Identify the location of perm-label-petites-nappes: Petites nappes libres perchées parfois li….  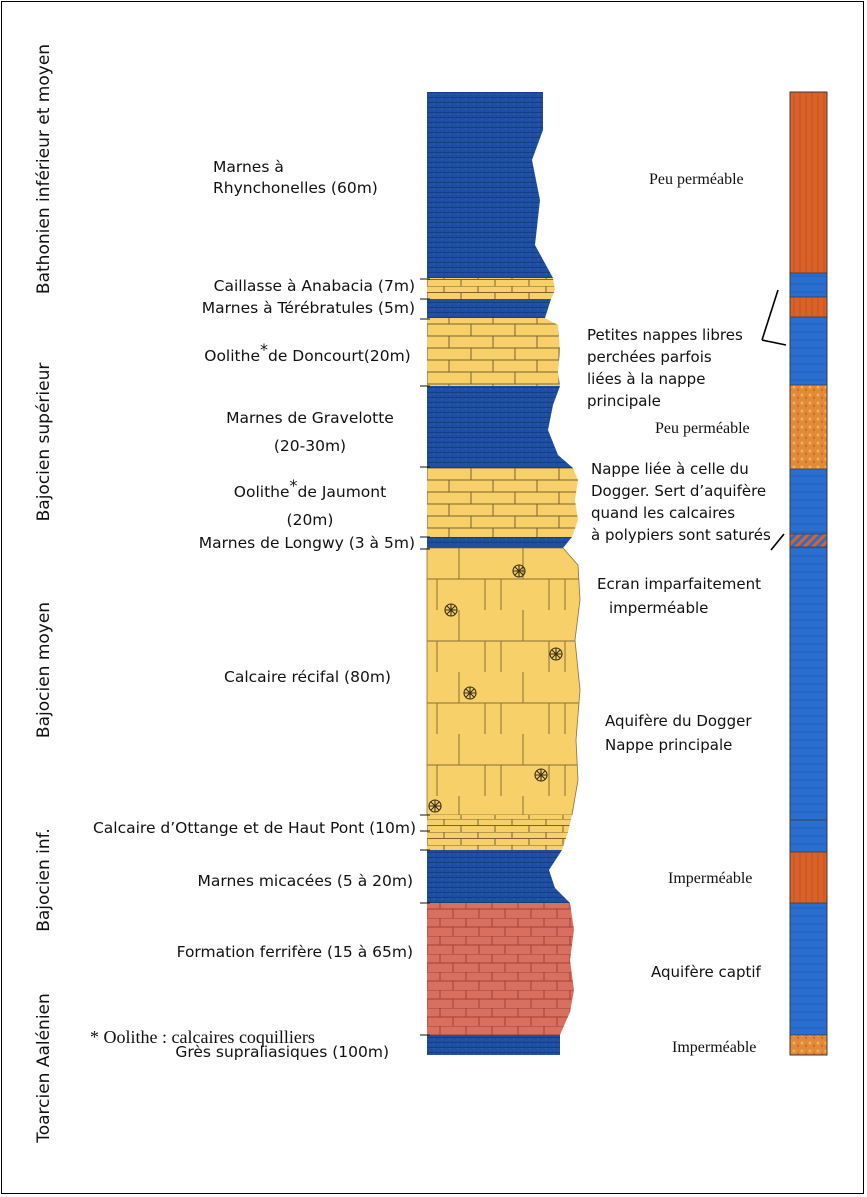
(665, 368).